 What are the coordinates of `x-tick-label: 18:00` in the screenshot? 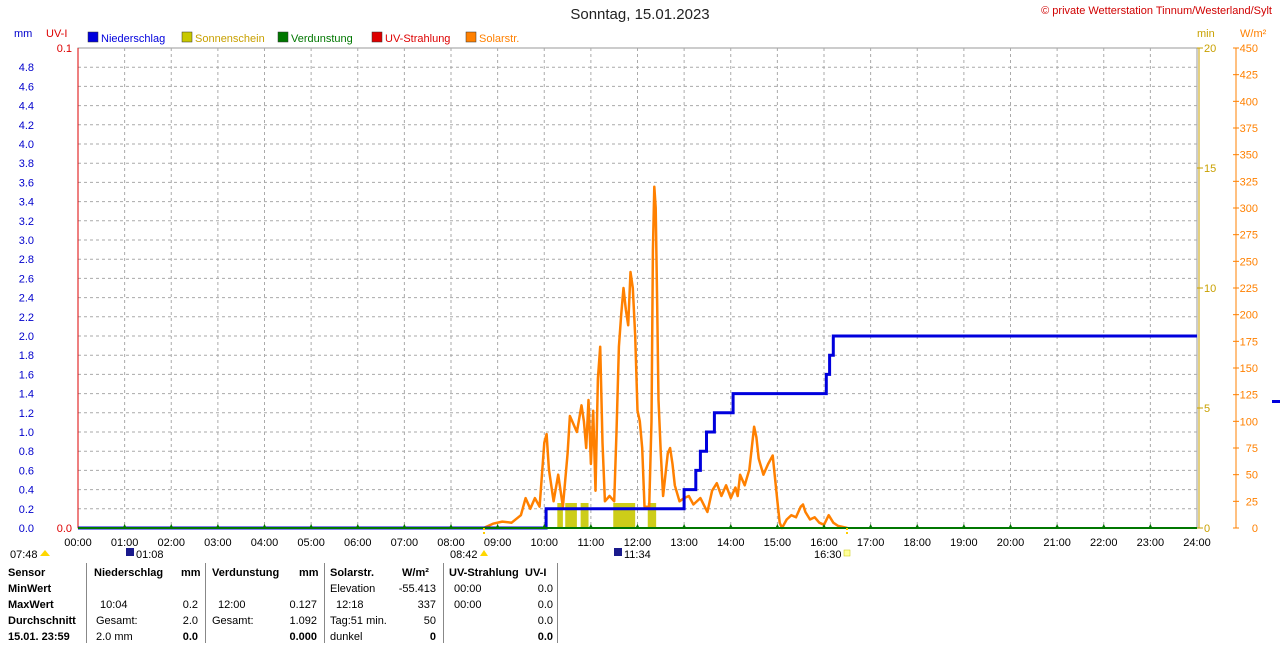 It's located at (917, 543).